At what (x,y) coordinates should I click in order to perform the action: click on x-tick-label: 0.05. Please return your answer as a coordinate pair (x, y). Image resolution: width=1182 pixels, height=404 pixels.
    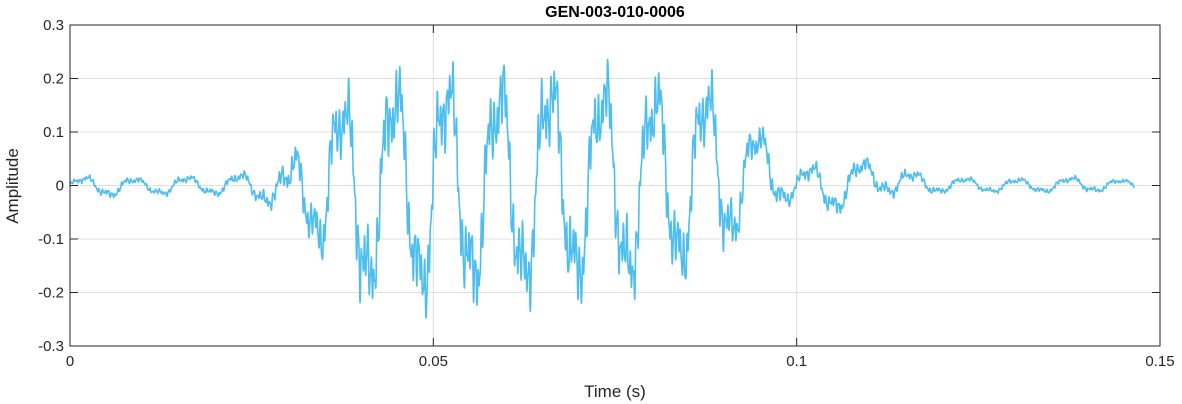
    Looking at the image, I should click on (433, 361).